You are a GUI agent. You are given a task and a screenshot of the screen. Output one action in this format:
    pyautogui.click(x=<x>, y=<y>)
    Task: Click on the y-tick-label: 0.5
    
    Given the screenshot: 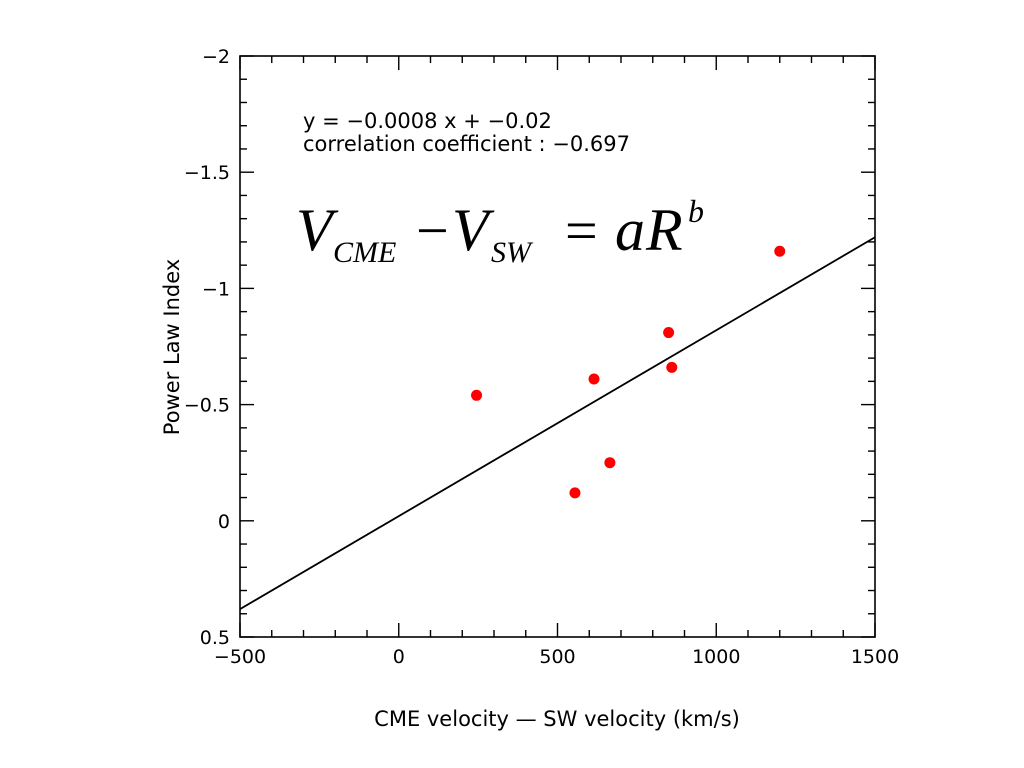 What is the action you would take?
    pyautogui.click(x=215, y=638)
    